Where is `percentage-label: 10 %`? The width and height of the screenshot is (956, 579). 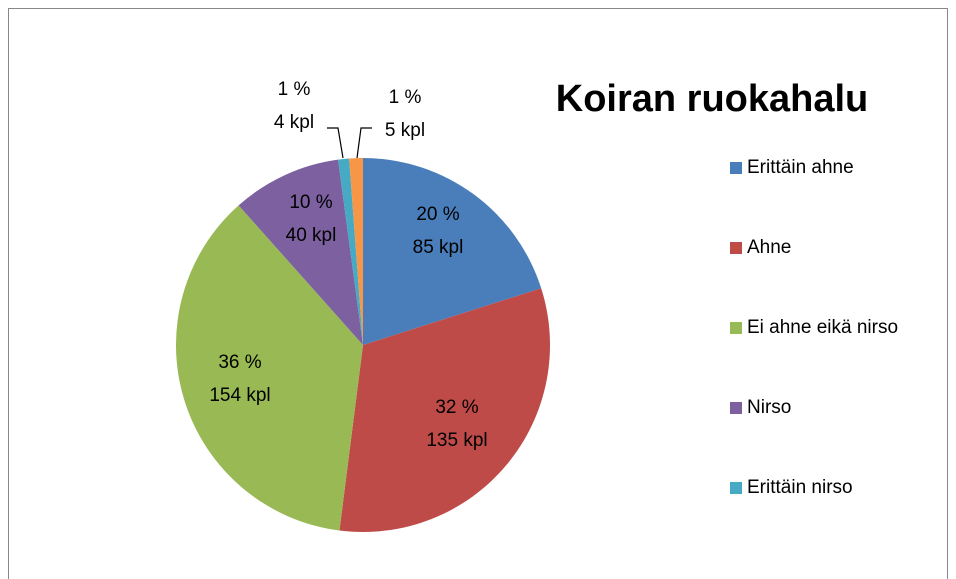
percentage-label: 10 % is located at coordinates (310, 202).